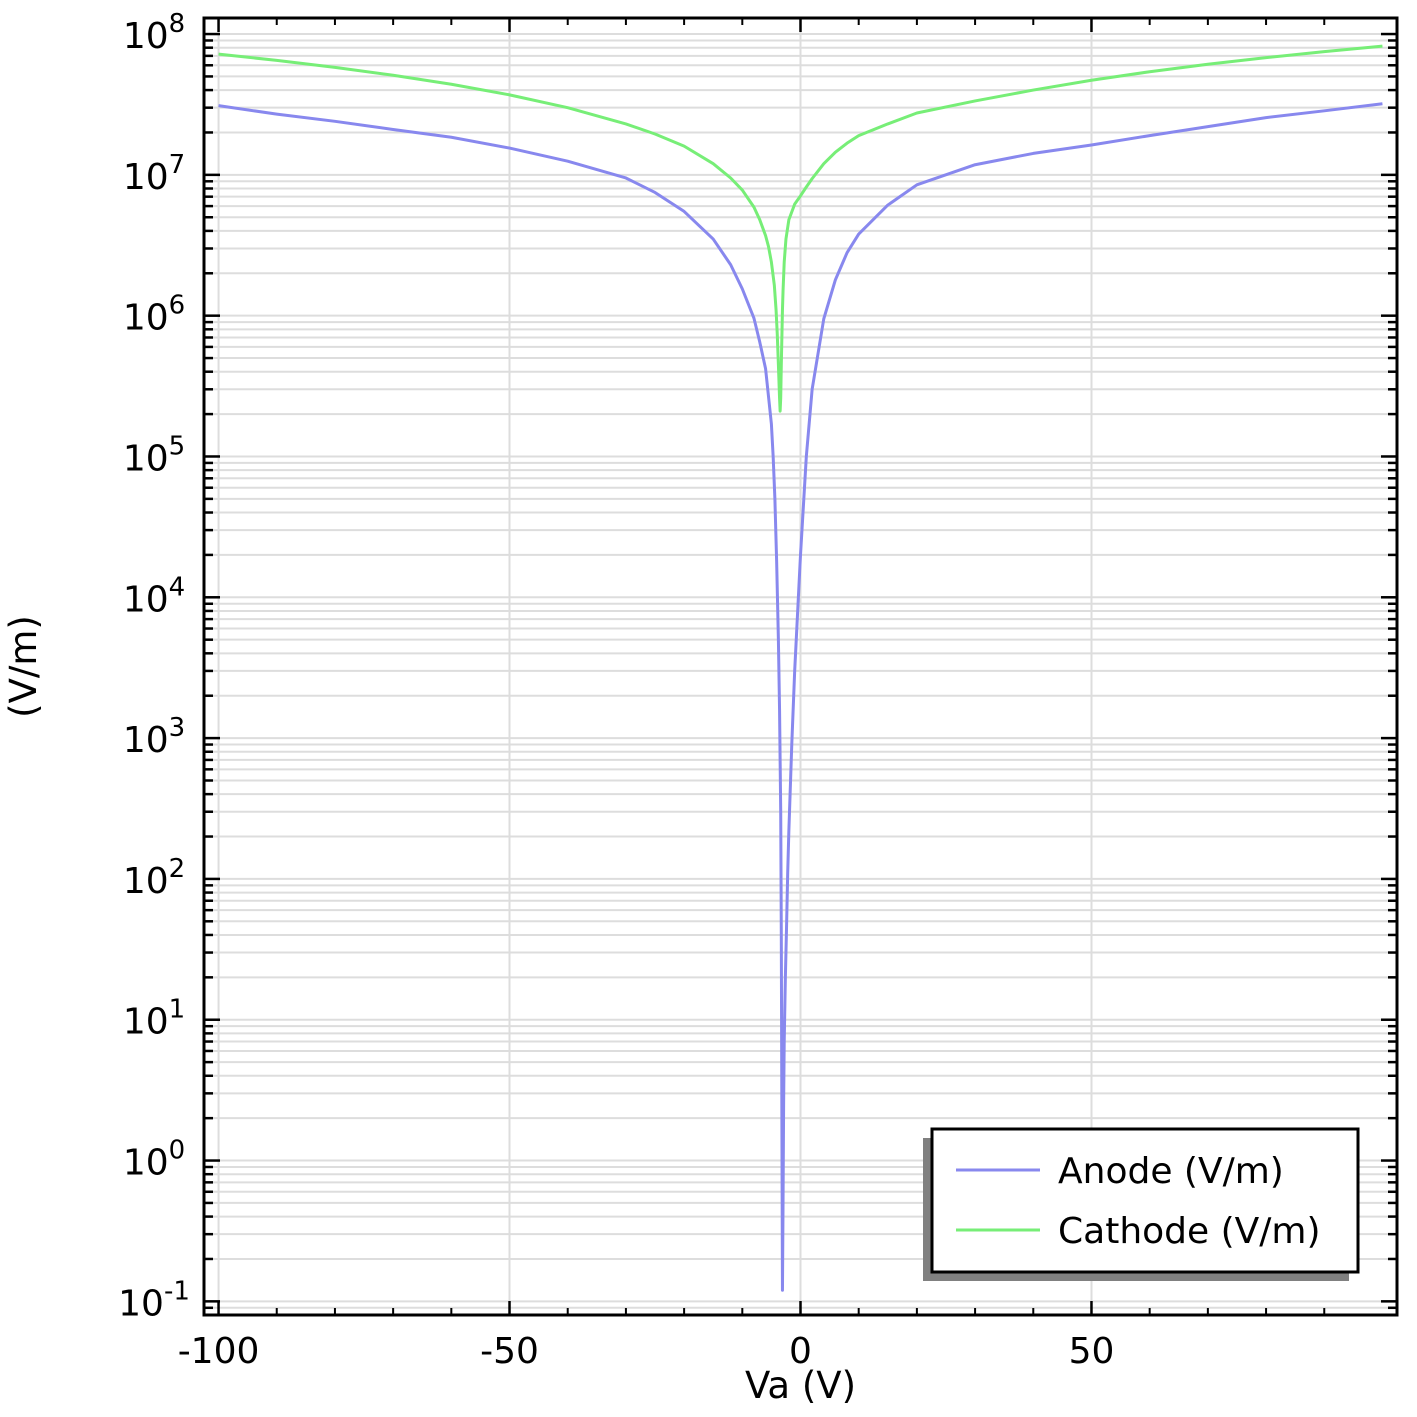 The height and width of the screenshot is (1417, 1417). I want to click on y-tick-label: 10⁶, so click(154, 315).